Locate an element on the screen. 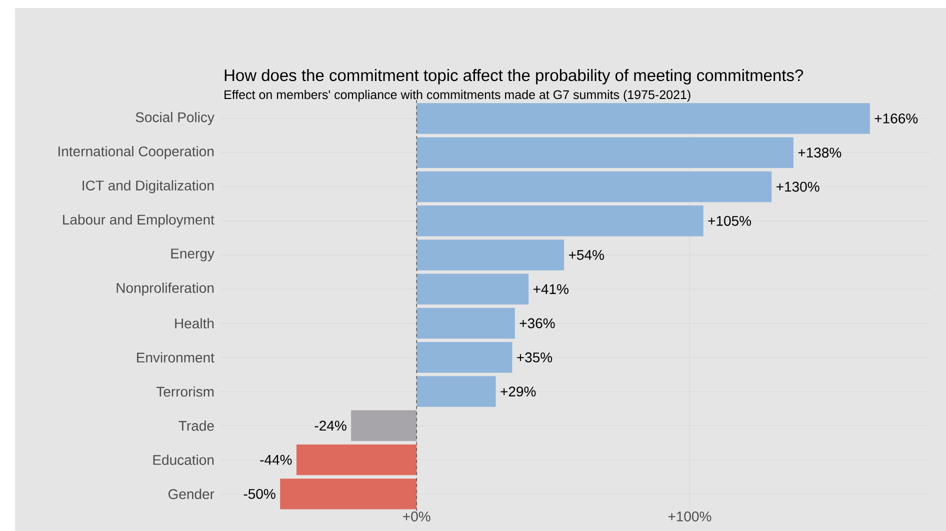 The height and width of the screenshot is (531, 946). data-label: +36% is located at coordinates (537, 323).